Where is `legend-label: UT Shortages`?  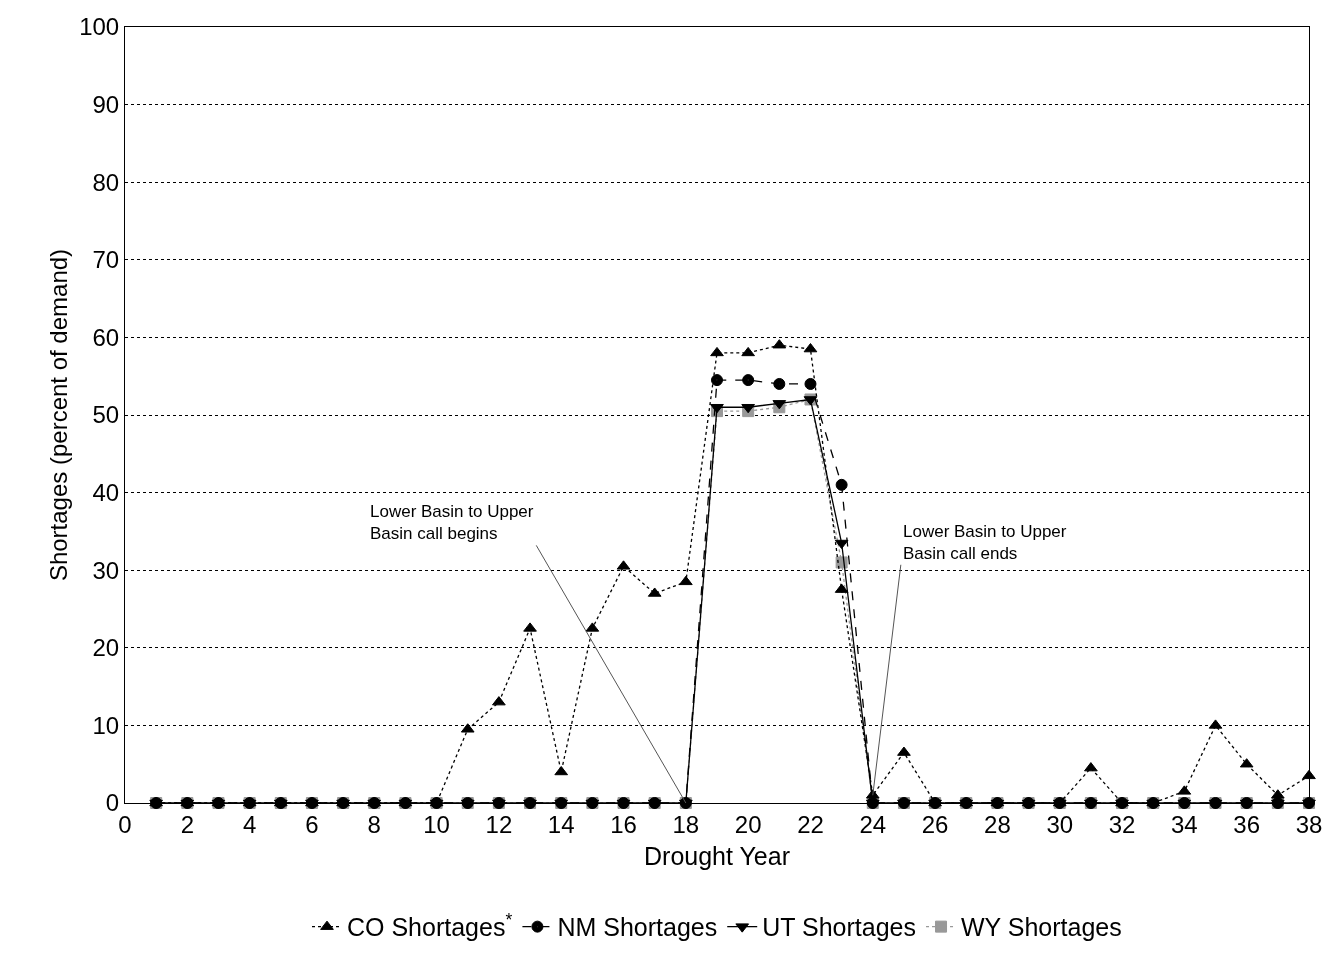 legend-label: UT Shortages is located at coordinates (839, 927).